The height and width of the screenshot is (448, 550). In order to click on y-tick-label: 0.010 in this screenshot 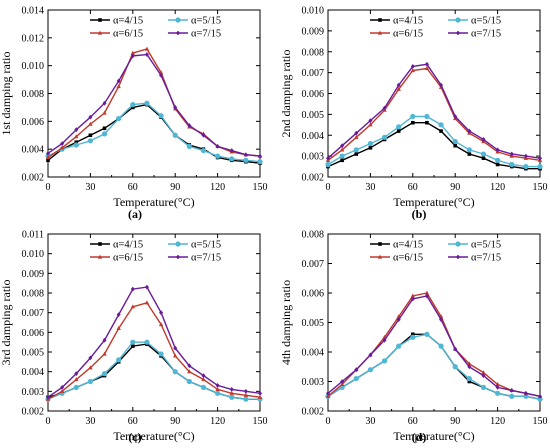, I will do `click(33, 254)`.